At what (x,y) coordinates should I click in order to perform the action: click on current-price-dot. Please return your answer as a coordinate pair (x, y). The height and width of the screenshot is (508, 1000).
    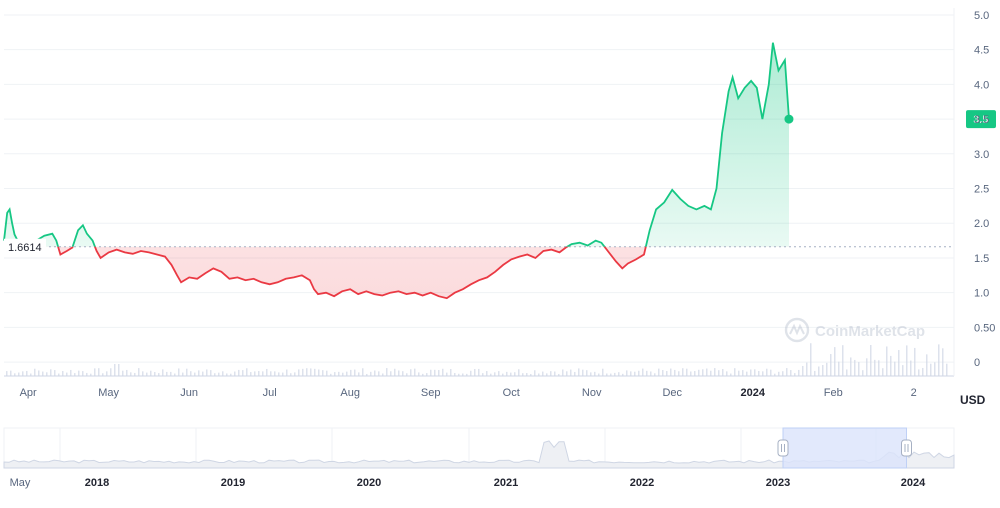
    Looking at the image, I should click on (789, 119).